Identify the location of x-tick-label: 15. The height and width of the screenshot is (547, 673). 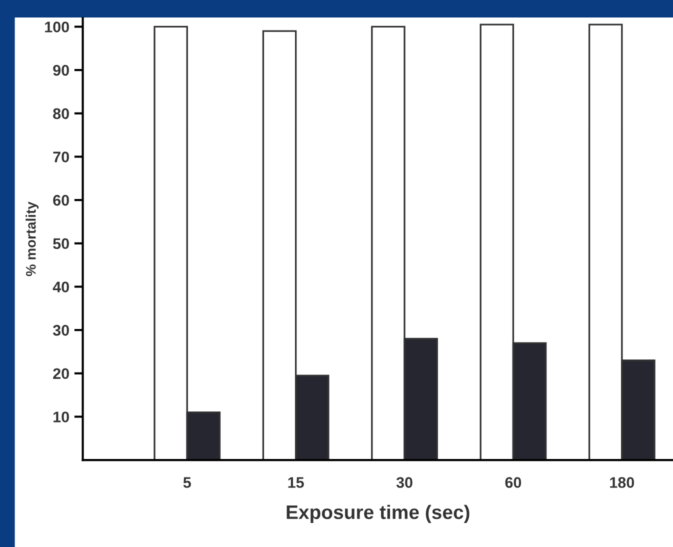
(296, 482).